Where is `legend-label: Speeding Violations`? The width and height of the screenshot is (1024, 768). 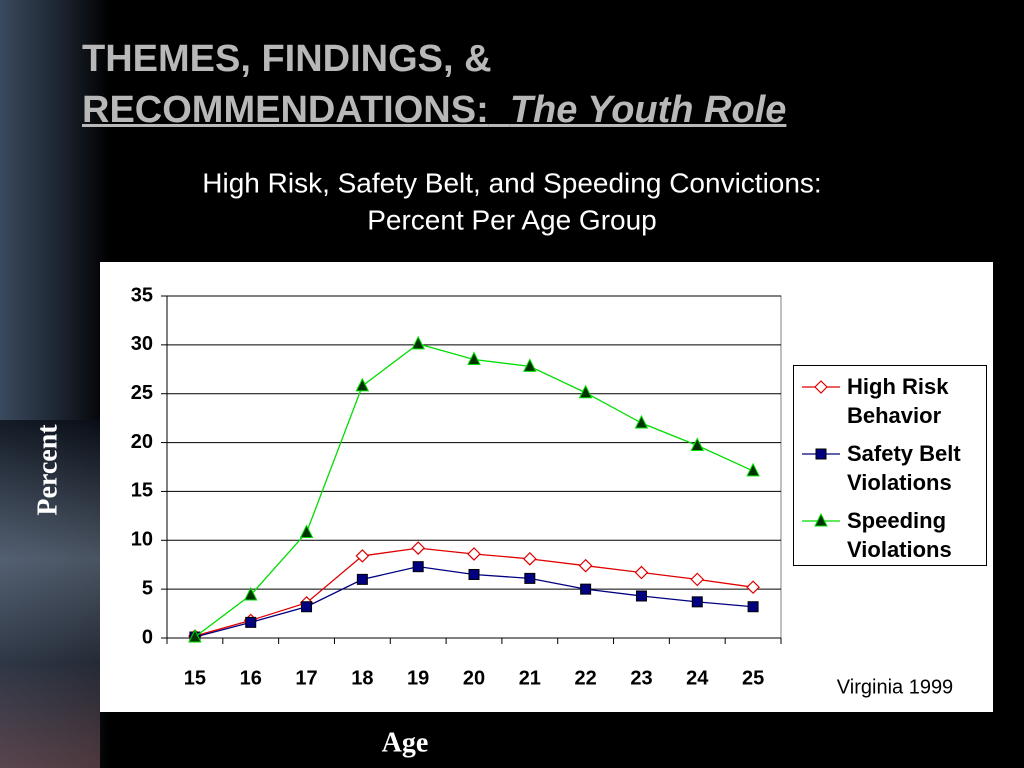 legend-label: Speeding Violations is located at coordinates (899, 535).